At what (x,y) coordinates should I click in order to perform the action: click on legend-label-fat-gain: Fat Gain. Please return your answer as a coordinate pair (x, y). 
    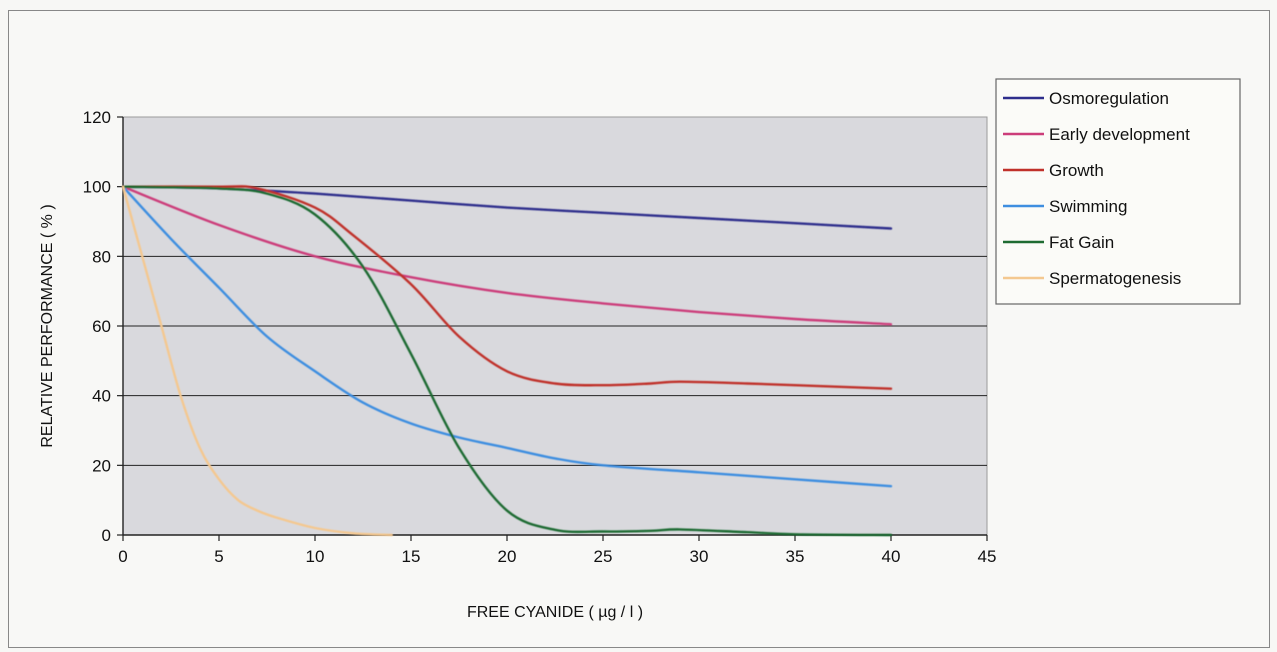
    Looking at the image, I should click on (1081, 242).